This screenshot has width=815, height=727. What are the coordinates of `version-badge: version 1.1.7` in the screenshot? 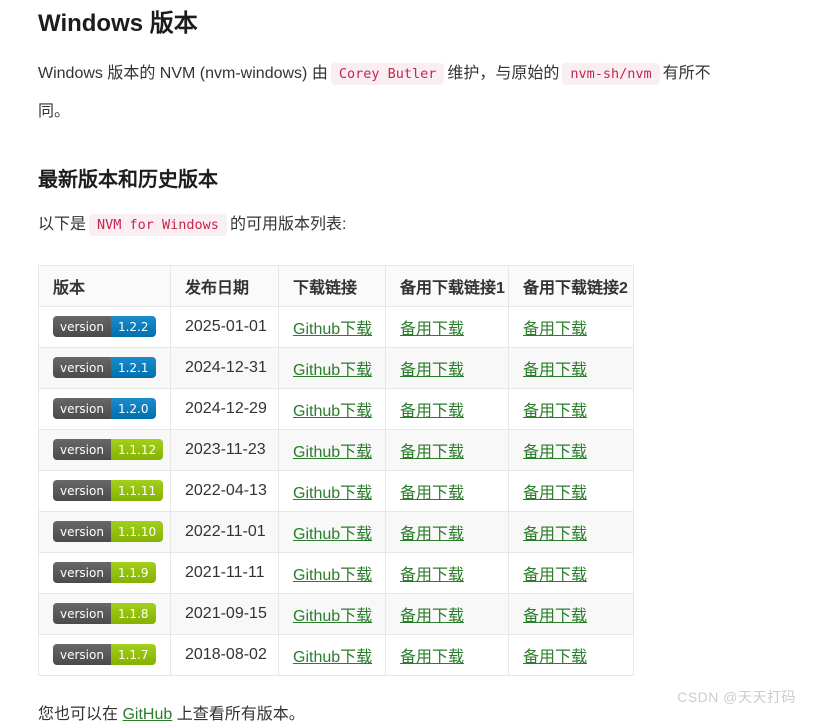 It's located at (104, 655).